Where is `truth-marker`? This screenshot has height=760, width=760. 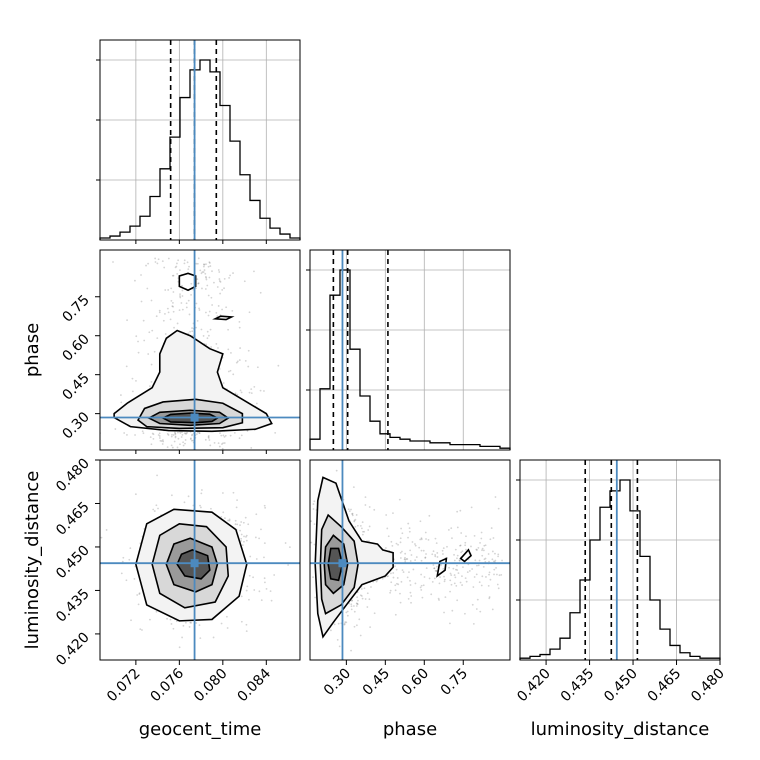 truth-marker is located at coordinates (194, 563).